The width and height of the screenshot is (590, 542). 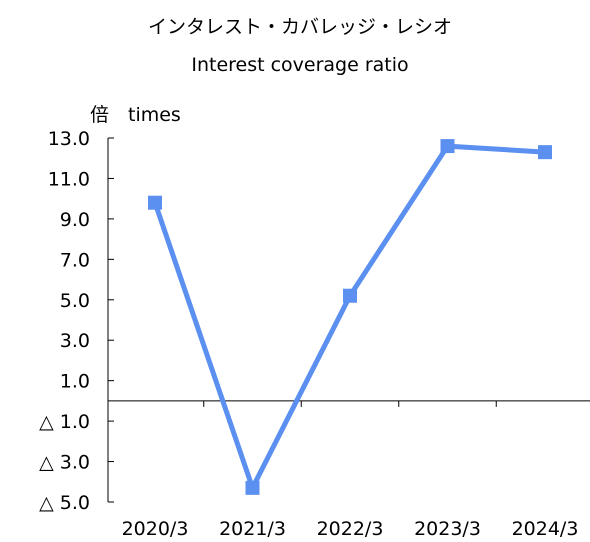 What do you see at coordinates (75, 382) in the screenshot?
I see `y-tick-label: 1.0` at bounding box center [75, 382].